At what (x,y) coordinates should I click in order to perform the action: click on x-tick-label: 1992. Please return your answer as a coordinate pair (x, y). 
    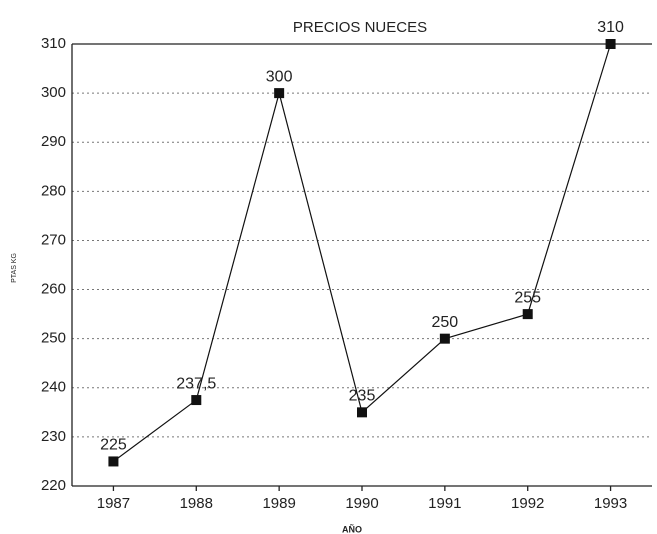
    Looking at the image, I should click on (527, 503).